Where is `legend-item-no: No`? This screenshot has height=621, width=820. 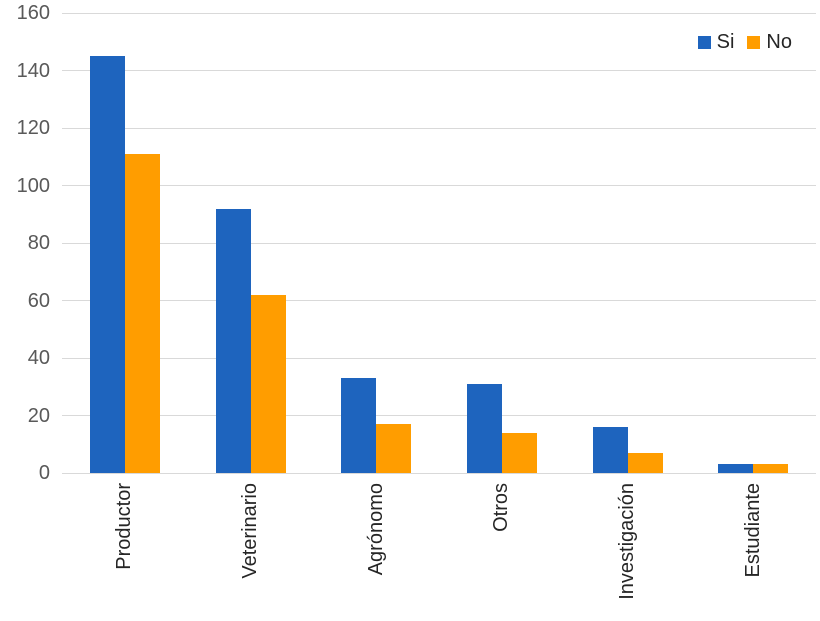 legend-item-no: No is located at coordinates (769, 42).